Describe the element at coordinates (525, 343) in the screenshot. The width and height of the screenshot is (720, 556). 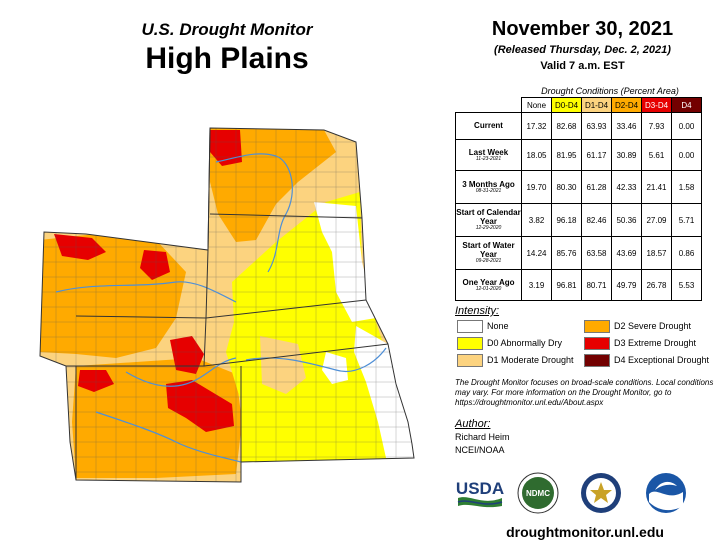
I see `legend-label: D0 Abnormally Dry` at that location.